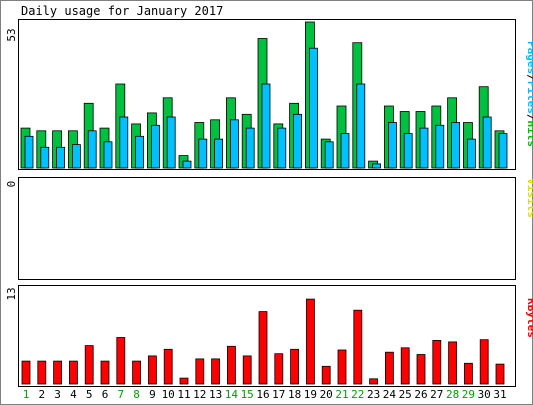 This screenshot has width=533, height=405. What do you see at coordinates (499, 394) in the screenshot?
I see `x-label-31: 31` at bounding box center [499, 394].